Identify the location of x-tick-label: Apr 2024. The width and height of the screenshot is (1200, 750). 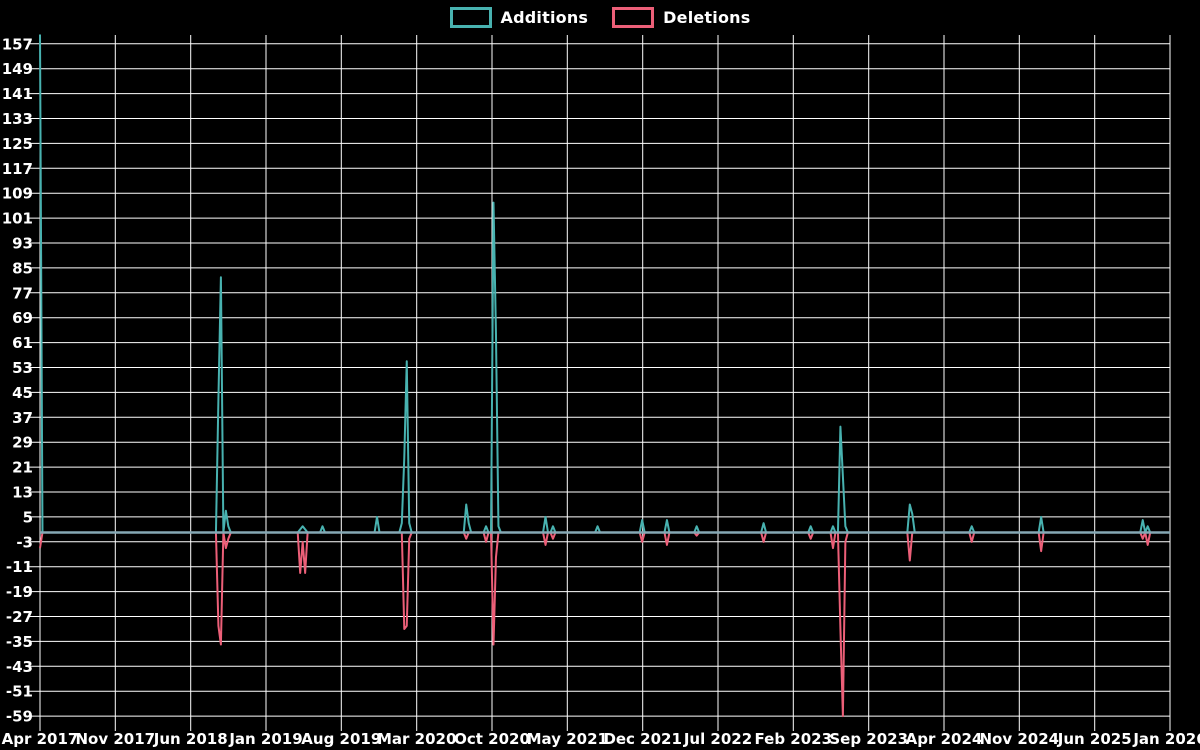
(944, 739).